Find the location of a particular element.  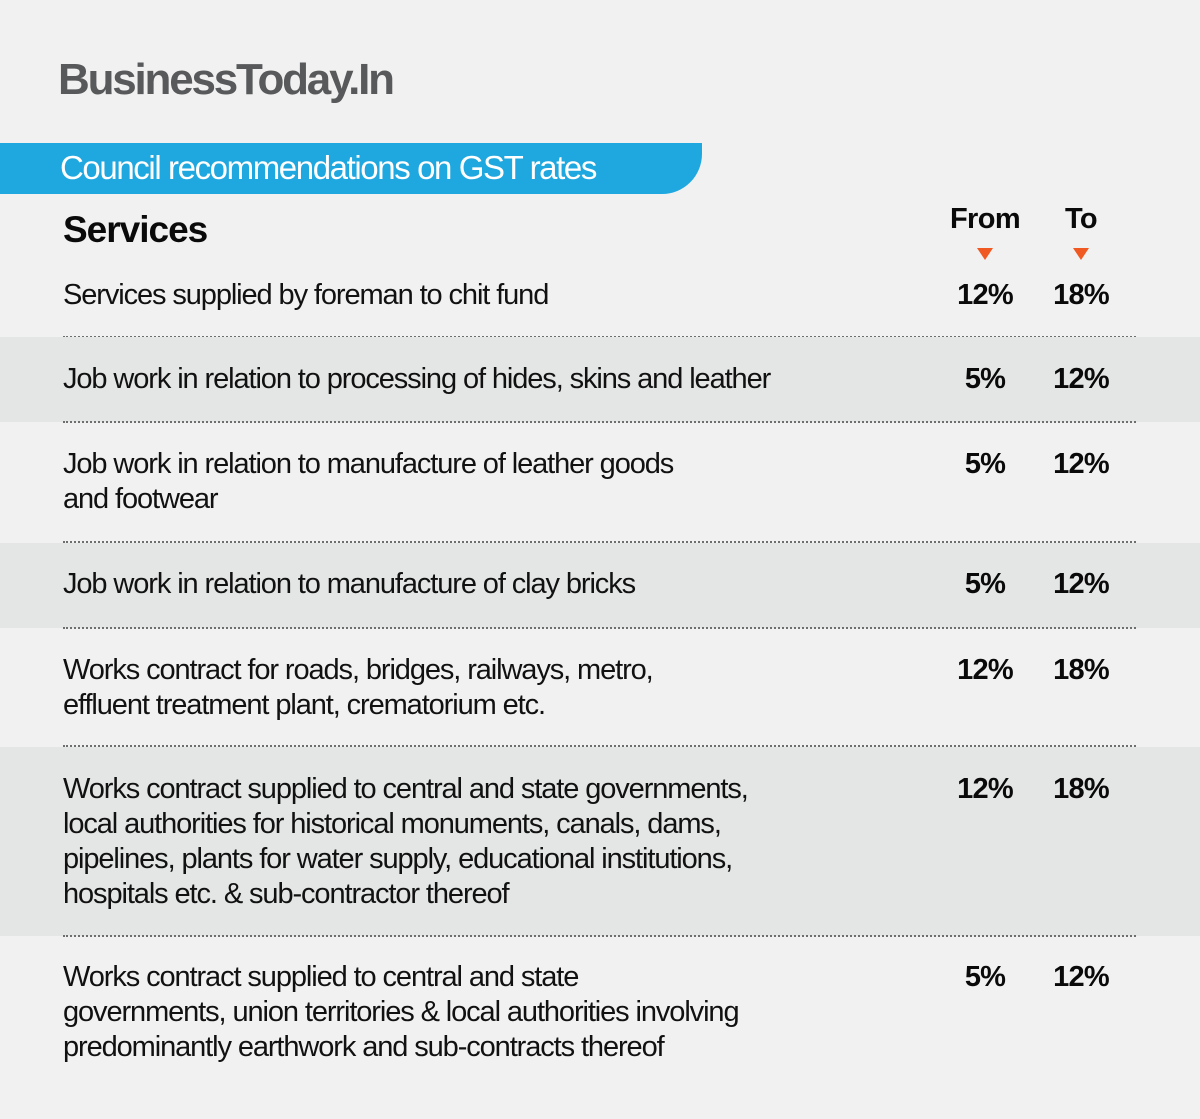

business-today-logo: BusinessToday.In is located at coordinates (226, 79).